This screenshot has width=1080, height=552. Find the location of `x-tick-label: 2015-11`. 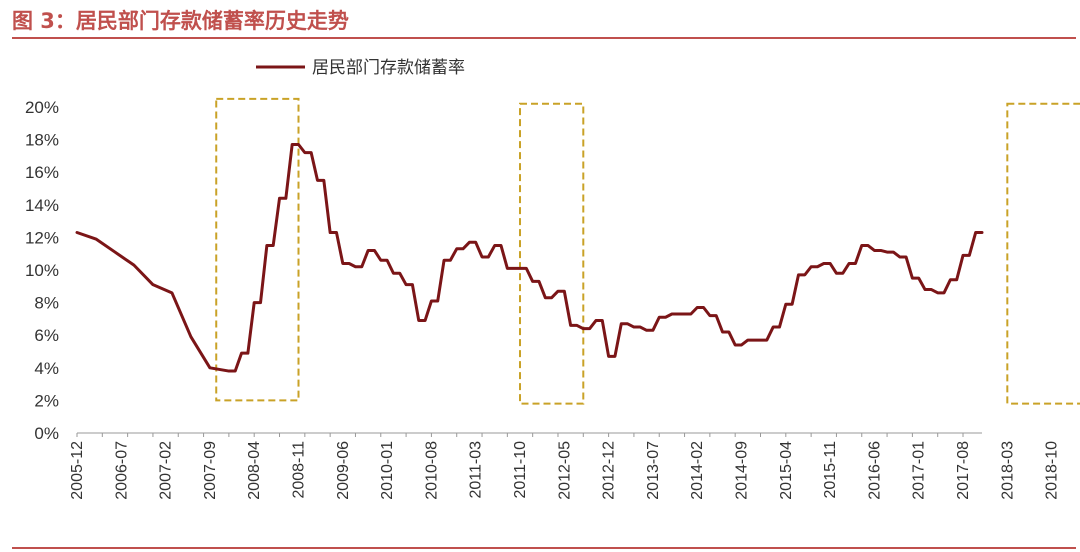

x-tick-label: 2015-11 is located at coordinates (830, 470).